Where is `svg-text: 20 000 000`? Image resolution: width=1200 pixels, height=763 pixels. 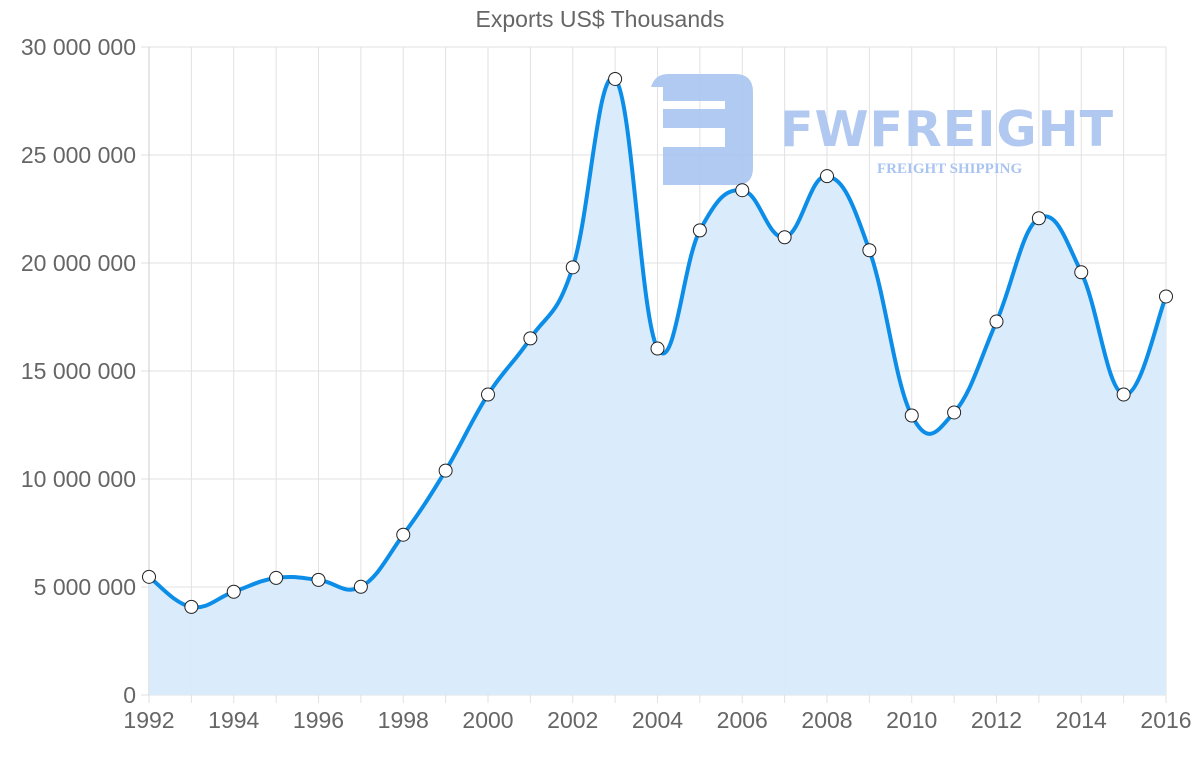 svg-text: 20 000 000 is located at coordinates (78, 263).